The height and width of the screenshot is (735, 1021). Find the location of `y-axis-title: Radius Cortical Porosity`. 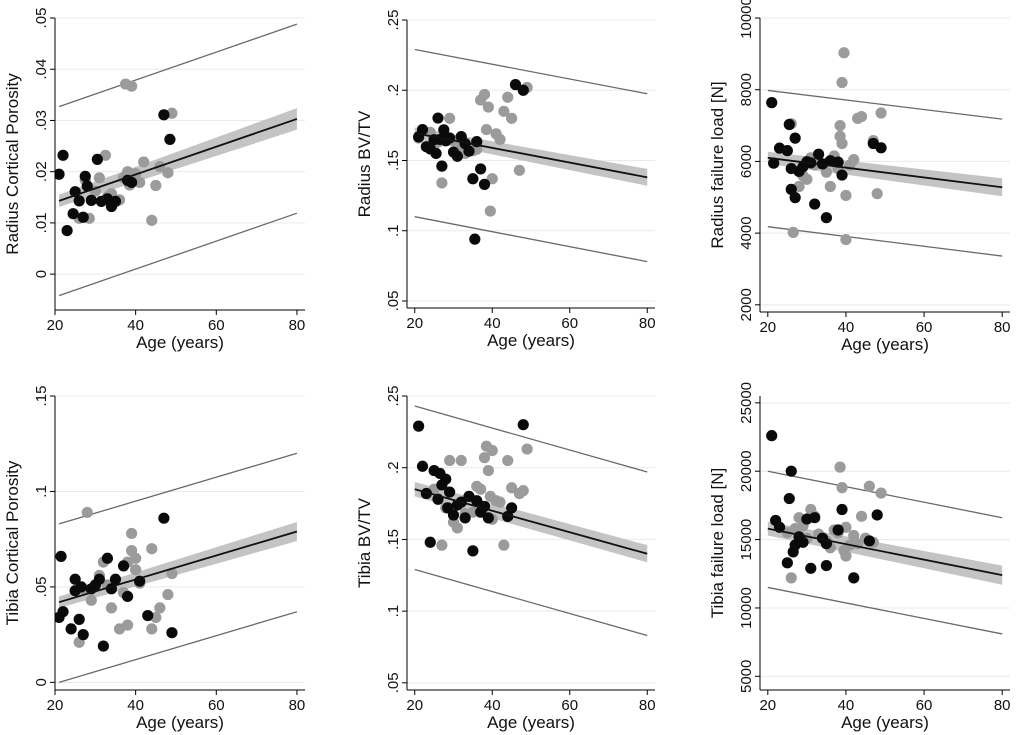

y-axis-title: Radius Cortical Porosity is located at coordinates (12, 164).